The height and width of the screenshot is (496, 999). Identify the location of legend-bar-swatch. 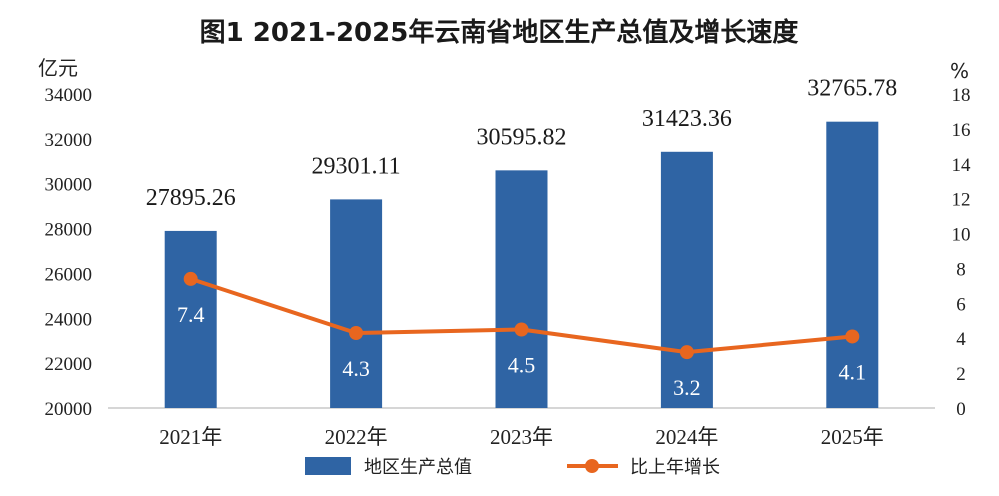
(328, 466).